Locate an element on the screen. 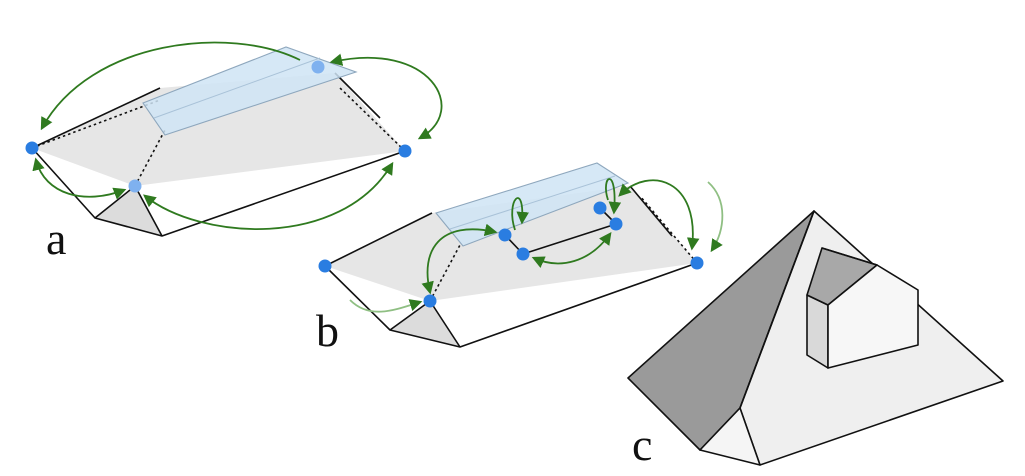 The image size is (1025, 476). panel-c-dormer-side is located at coordinates (817, 331).